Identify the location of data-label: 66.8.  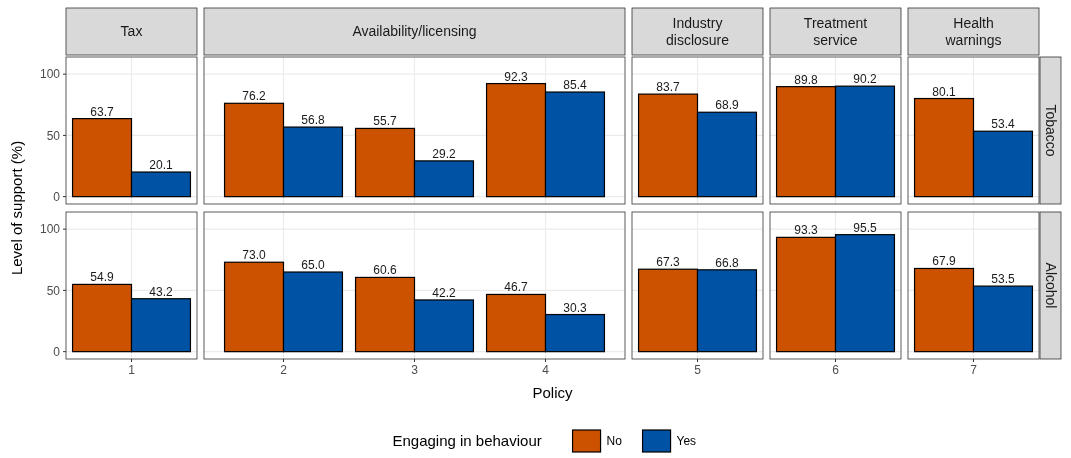
(727, 262).